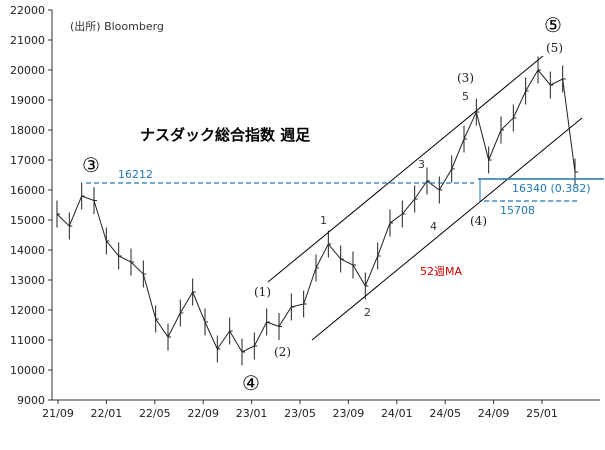 The width and height of the screenshot is (605, 450). I want to click on chart-title: ナスダック総合指数 週足, so click(225, 135).